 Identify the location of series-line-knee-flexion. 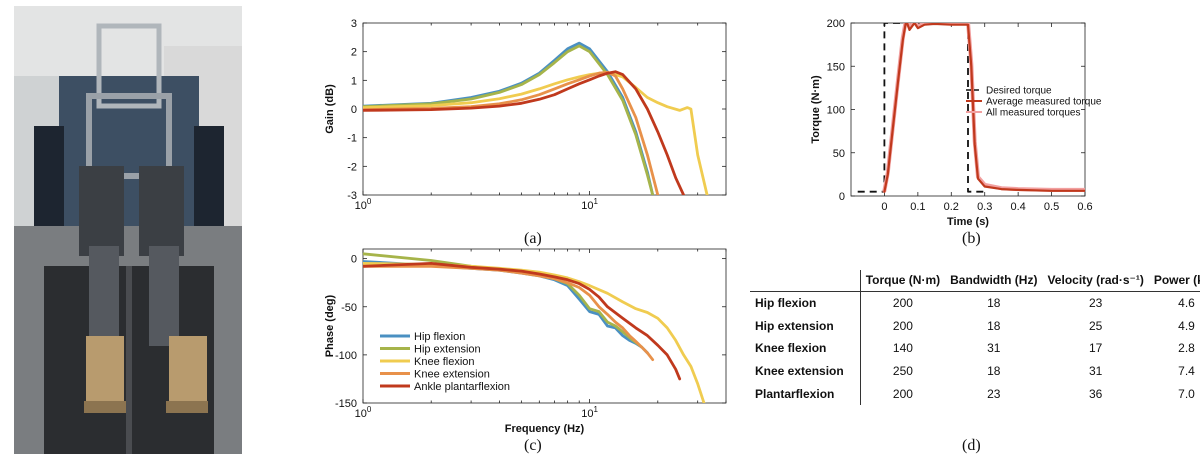
(536, 132).